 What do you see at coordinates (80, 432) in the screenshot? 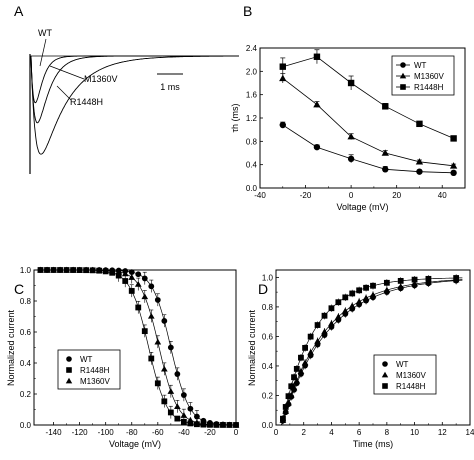
I see `x-tick-label: -120` at bounding box center [80, 432].